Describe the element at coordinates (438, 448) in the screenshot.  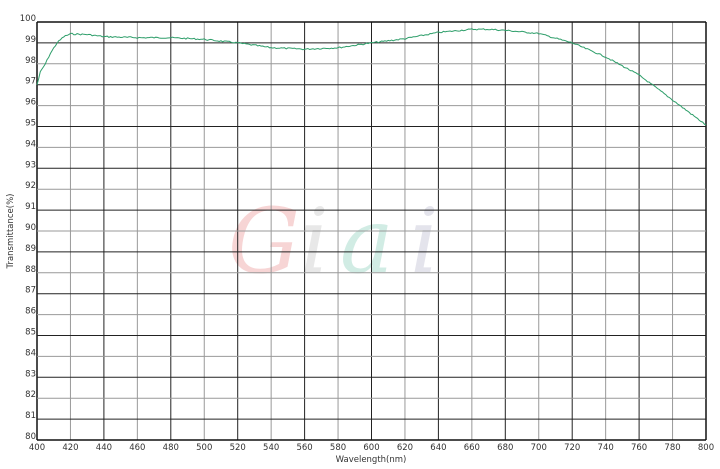
I see `x-tick-label: 640` at that location.